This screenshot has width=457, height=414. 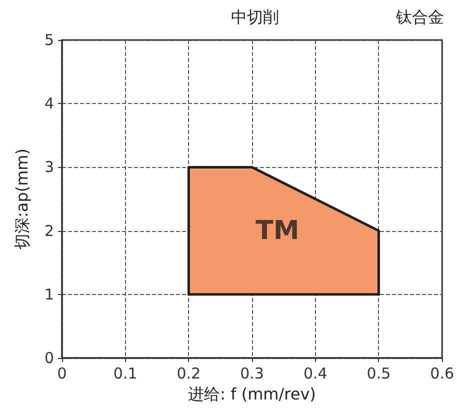 I want to click on chart-subtitle: 钛合金, so click(x=419, y=17).